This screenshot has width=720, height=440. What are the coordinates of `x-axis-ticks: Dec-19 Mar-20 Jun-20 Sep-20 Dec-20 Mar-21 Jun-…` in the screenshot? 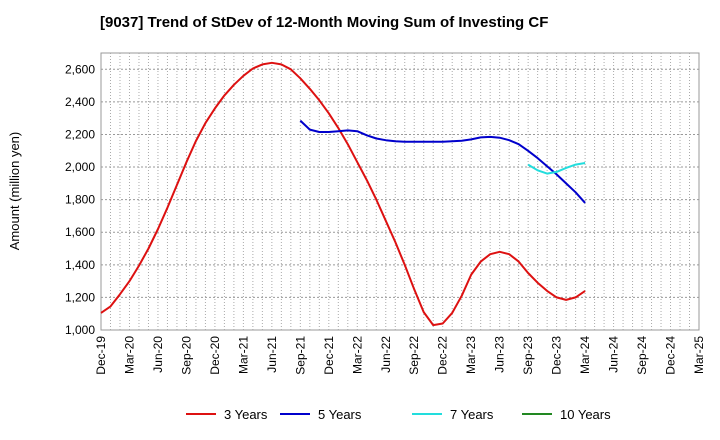 It's located at (400, 355).